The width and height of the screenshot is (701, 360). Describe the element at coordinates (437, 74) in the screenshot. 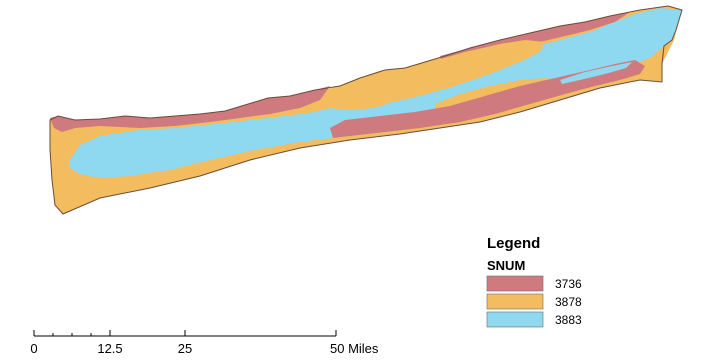

I see `region-3878-north-lobe` at that location.